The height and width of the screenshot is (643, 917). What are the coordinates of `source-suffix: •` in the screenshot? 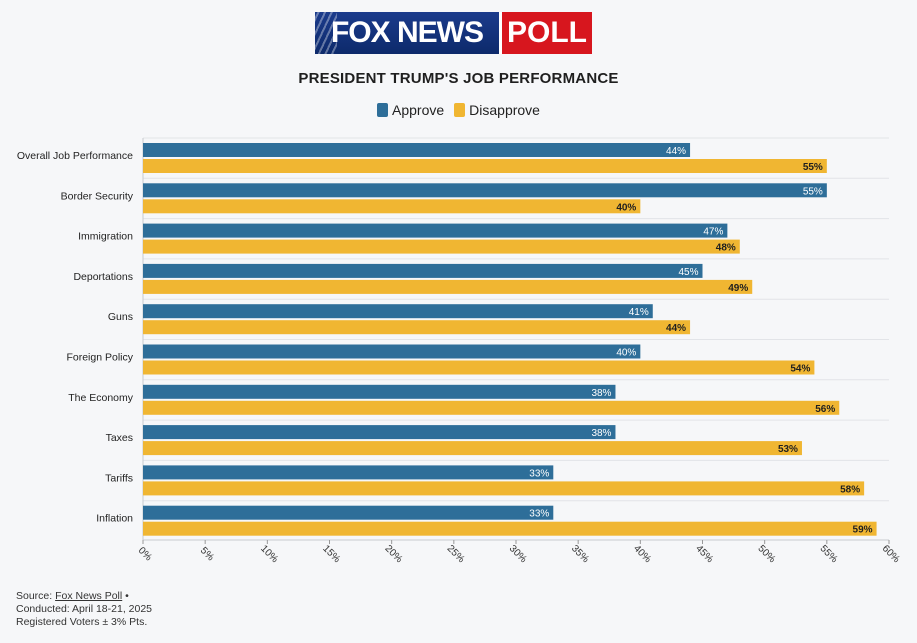 It's located at (125, 596).